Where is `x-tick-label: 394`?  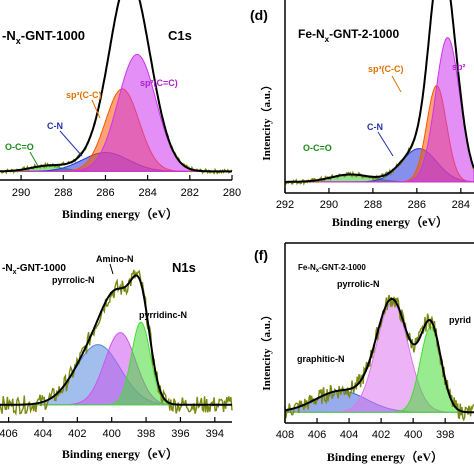
x-tick-label: 394 is located at coordinates (215, 434).